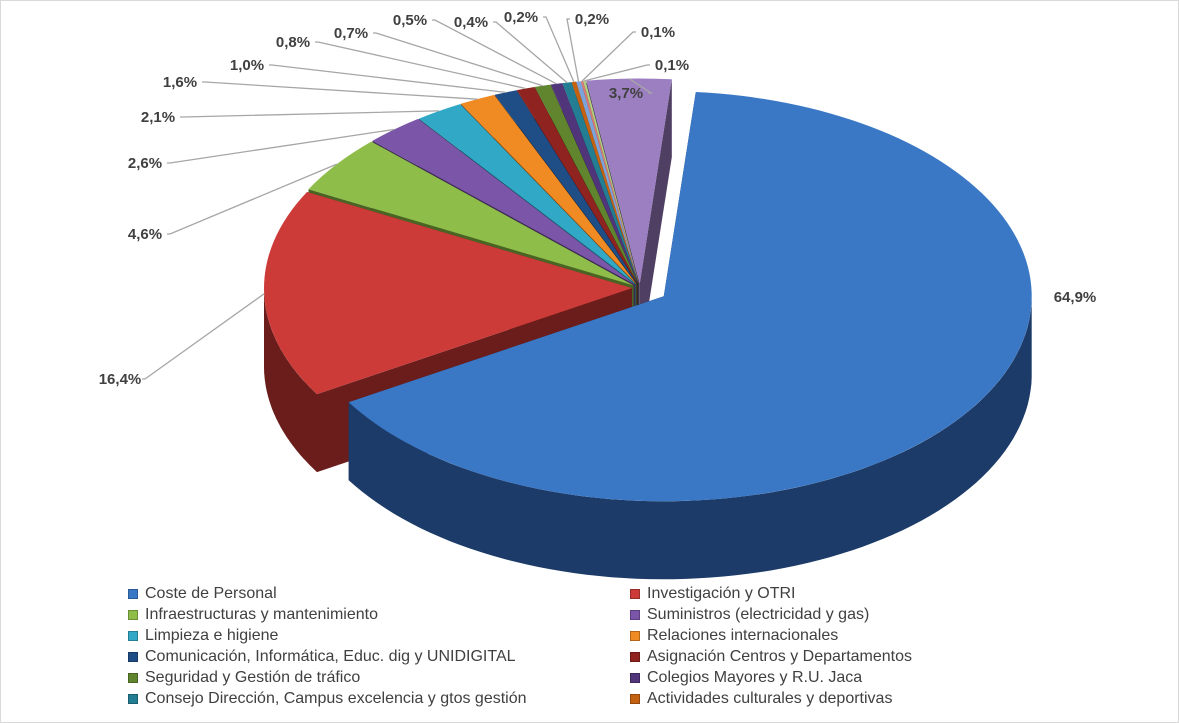 The width and height of the screenshot is (1179, 723). What do you see at coordinates (379, 614) in the screenshot?
I see `legend-item-2: Infraestructuras y mantenimiento` at bounding box center [379, 614].